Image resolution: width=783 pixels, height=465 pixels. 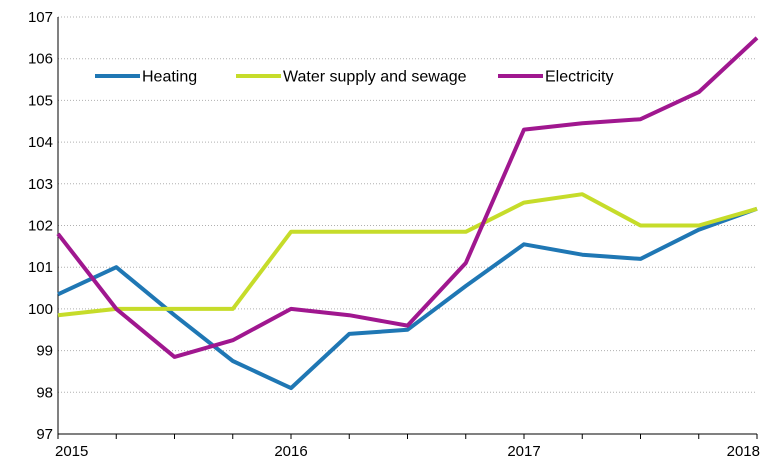 I want to click on y-tick-label: 100, so click(x=40, y=309).